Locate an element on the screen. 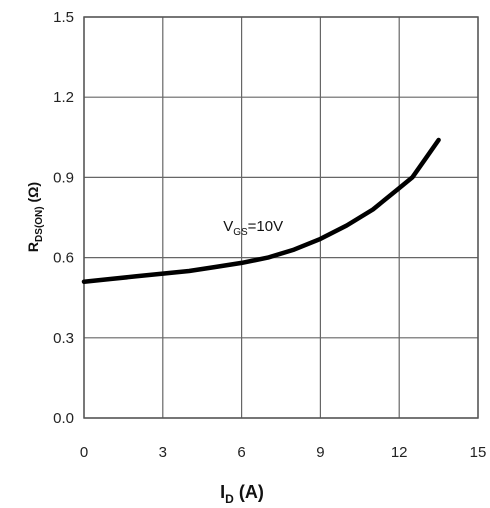  x-tick-label: 9 is located at coordinates (320, 452).